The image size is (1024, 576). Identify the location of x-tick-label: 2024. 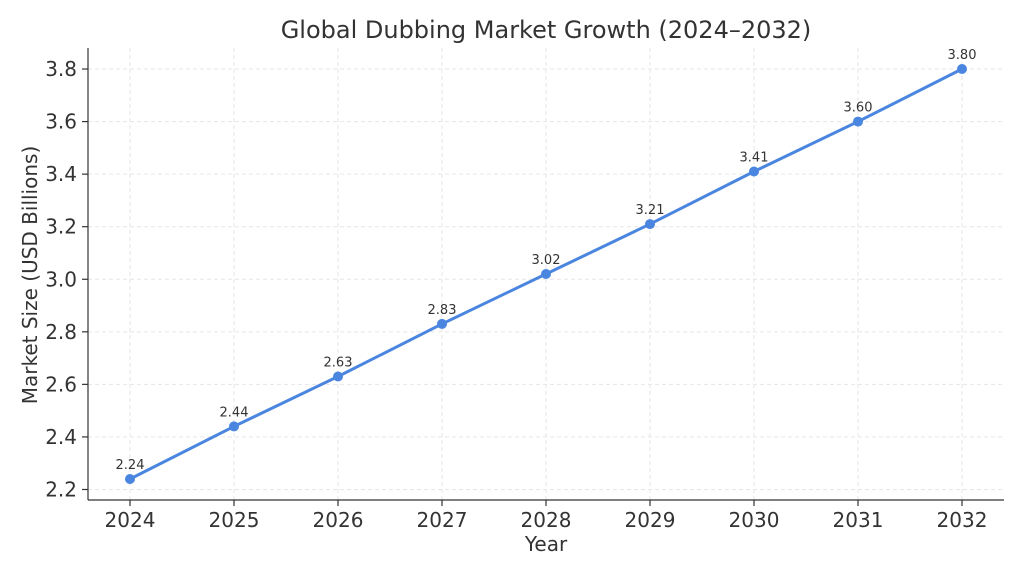
(130, 520).